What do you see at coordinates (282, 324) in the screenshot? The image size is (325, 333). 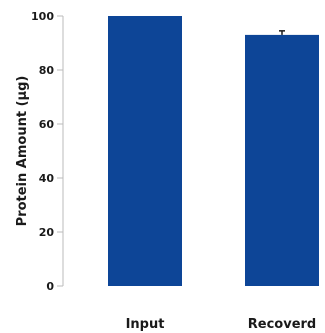 I see `x-tick-label-recoverd: Recoverd` at bounding box center [282, 324].